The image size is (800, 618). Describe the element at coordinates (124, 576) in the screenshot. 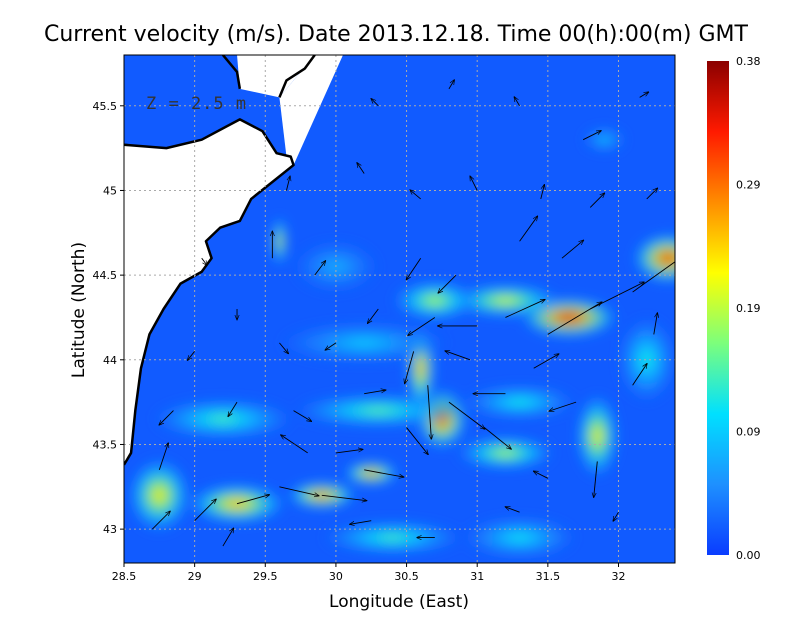

I see `x-tick-label: 28.5` at that location.